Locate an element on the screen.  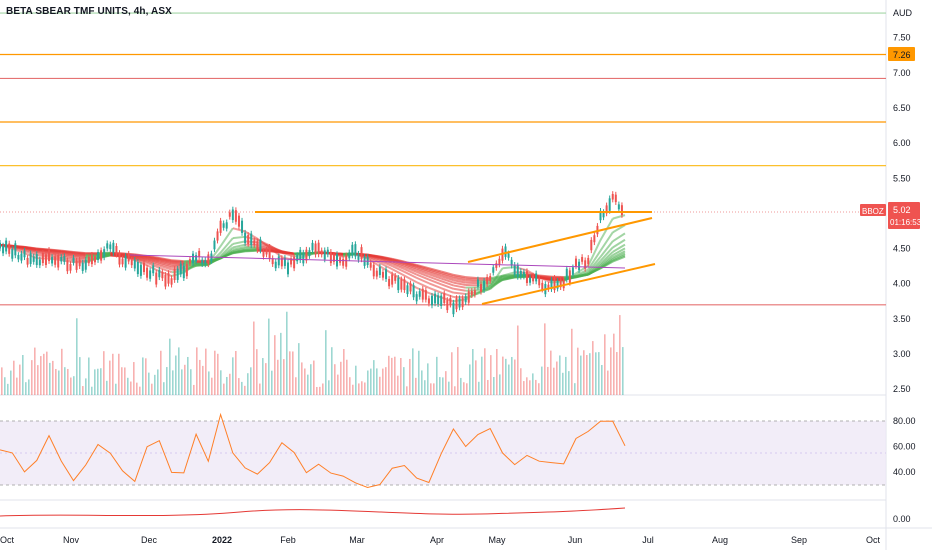
oscillator-scale: 0.00 is located at coordinates (902, 519).